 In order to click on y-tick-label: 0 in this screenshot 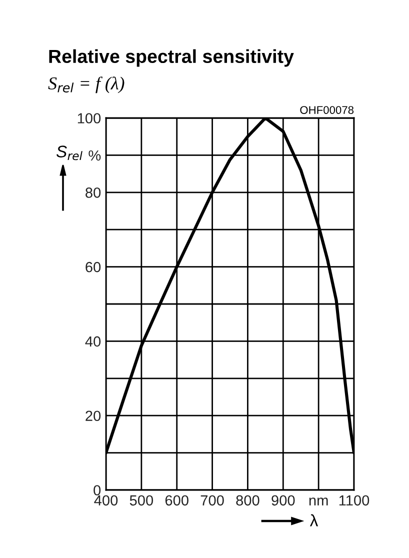, I will do `click(97, 490)`.